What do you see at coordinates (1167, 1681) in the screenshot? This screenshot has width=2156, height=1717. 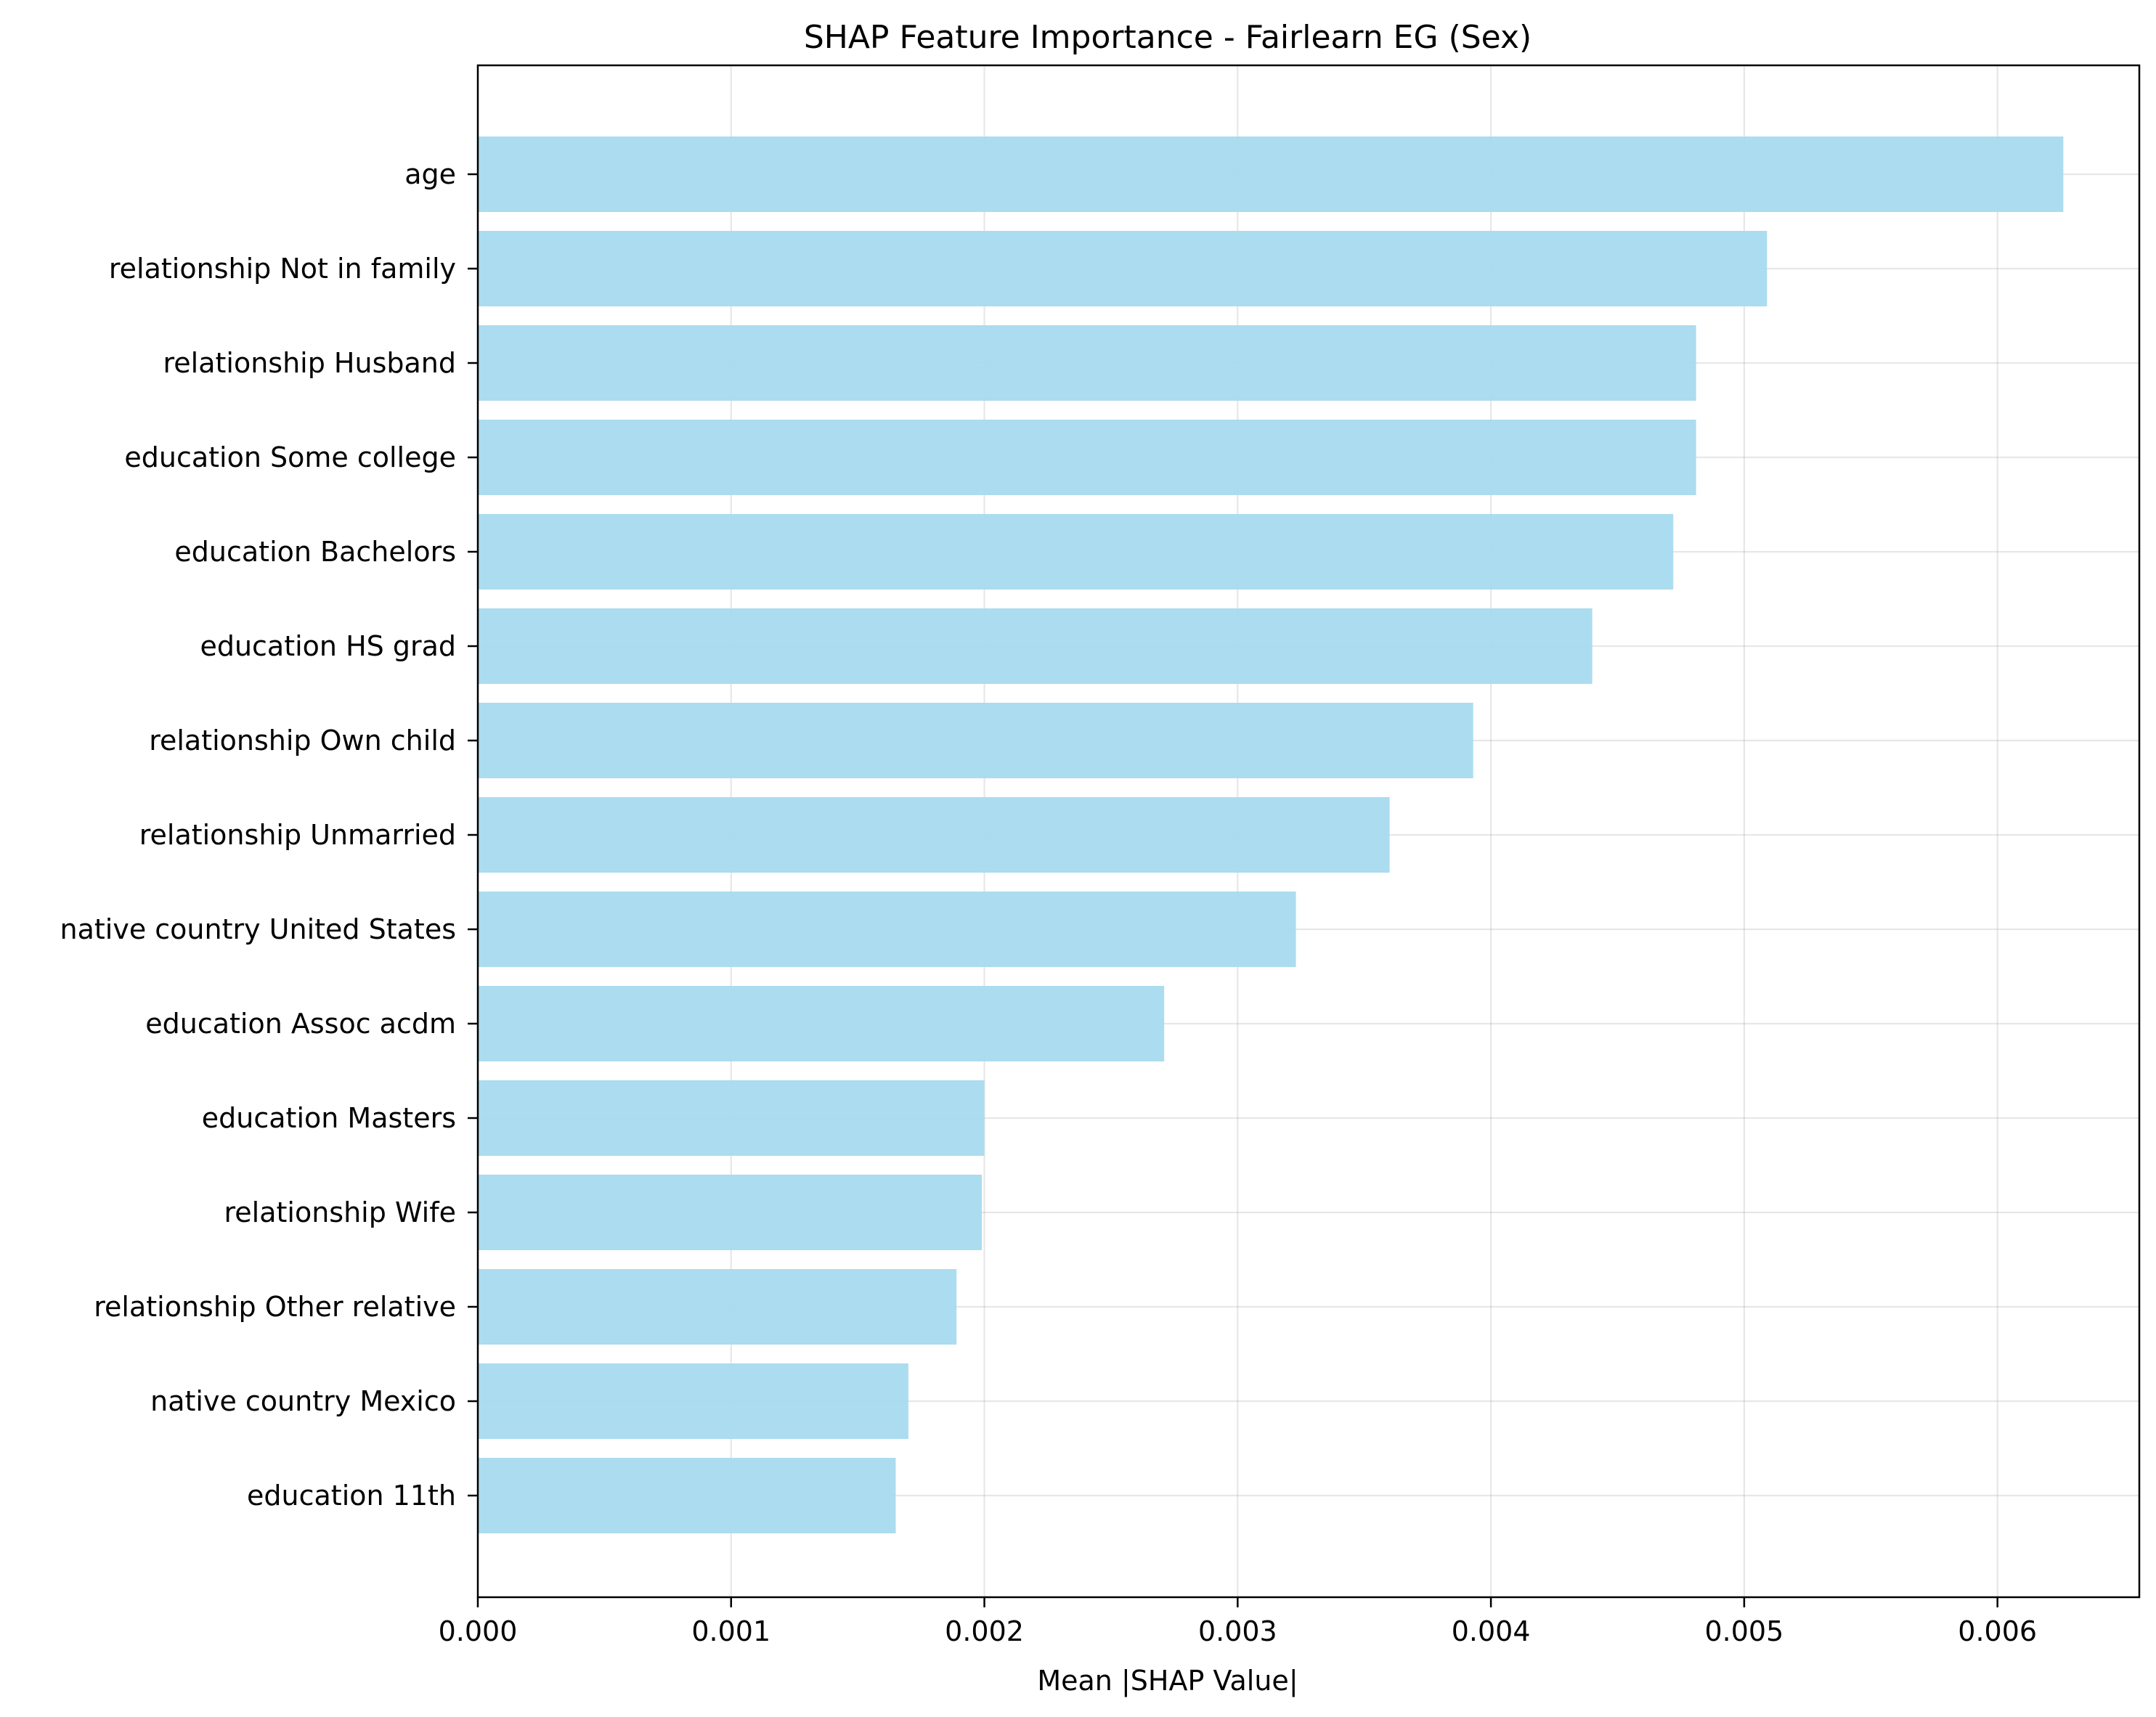 I see `x-axis-label: Mean |SHAP Value|` at bounding box center [1167, 1681].